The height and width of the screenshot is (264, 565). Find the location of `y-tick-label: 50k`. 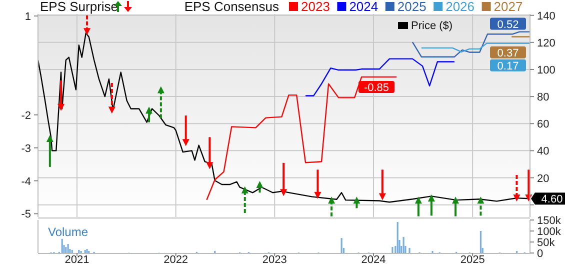

y-tick-label: 50k is located at coordinates (546, 243).